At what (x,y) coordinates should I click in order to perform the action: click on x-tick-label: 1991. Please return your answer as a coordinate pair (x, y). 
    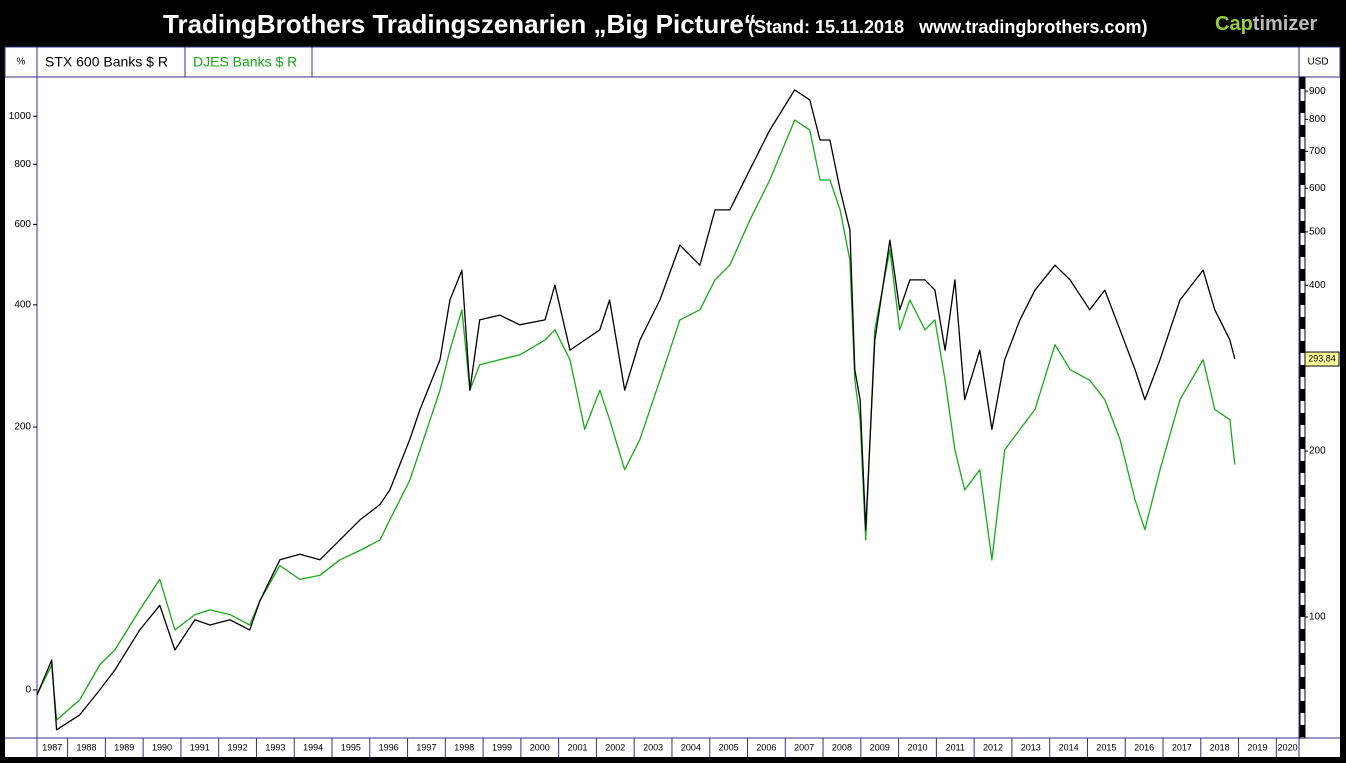
    Looking at the image, I should click on (200, 747).